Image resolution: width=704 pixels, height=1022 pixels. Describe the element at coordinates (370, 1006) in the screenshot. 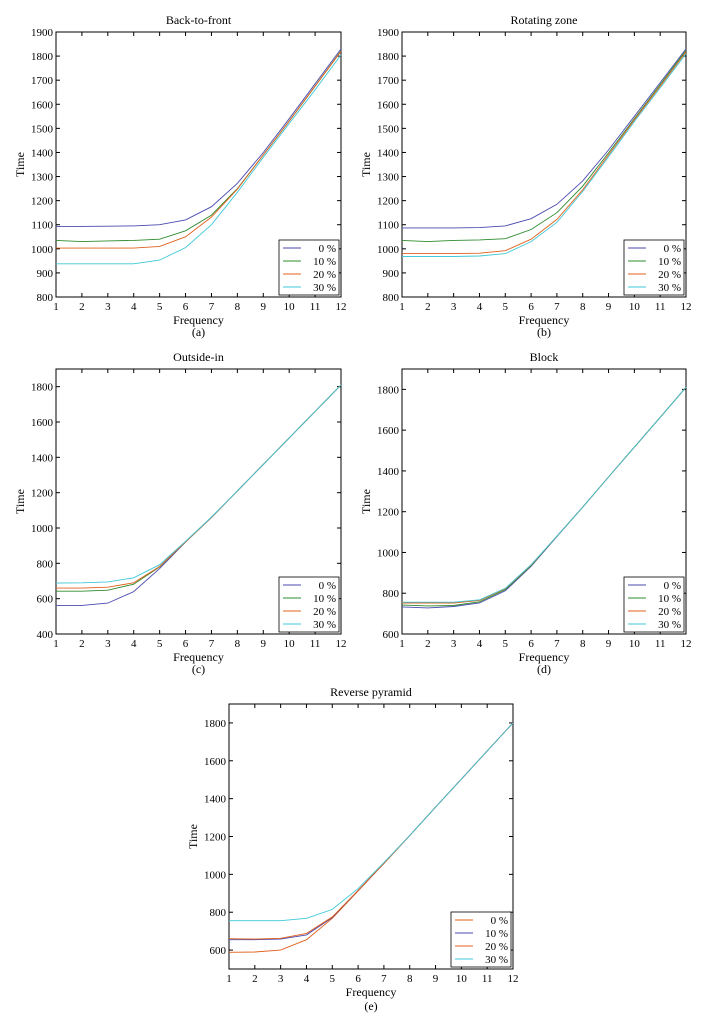

I see `figure-caption: (e)` at that location.